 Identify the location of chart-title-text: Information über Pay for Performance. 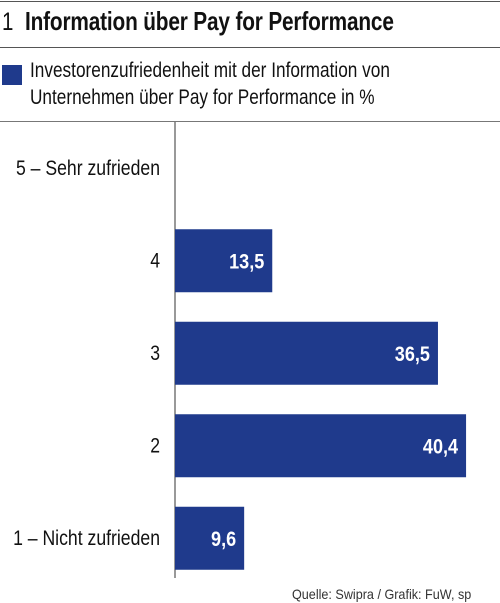
(209, 21).